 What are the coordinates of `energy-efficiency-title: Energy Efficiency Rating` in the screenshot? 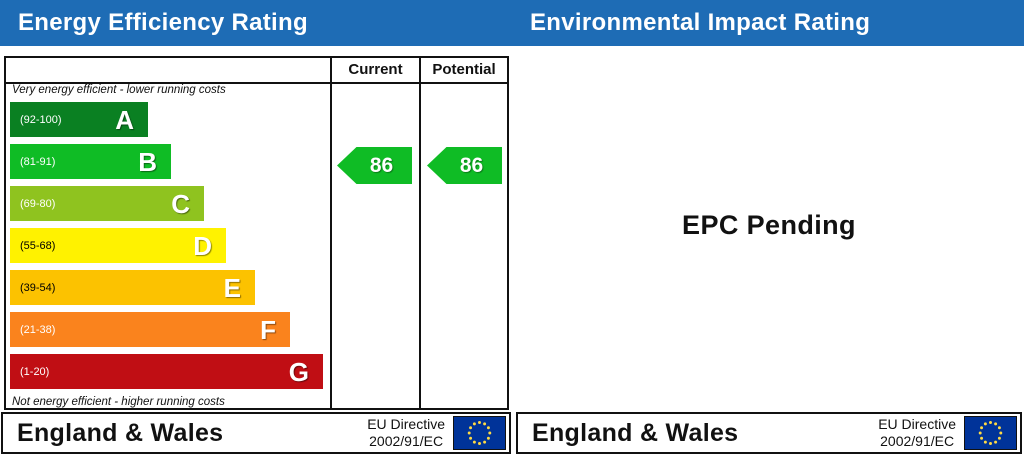 It's located at (163, 22).